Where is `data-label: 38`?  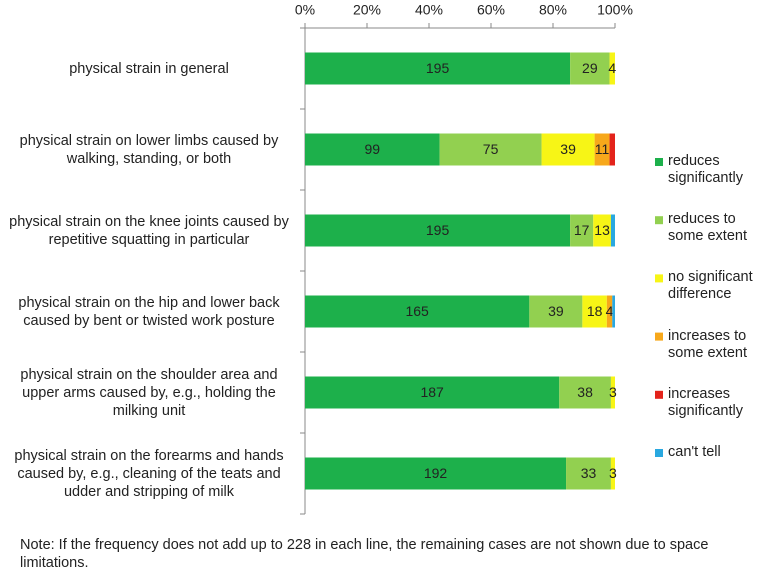
data-label: 38 is located at coordinates (585, 392).